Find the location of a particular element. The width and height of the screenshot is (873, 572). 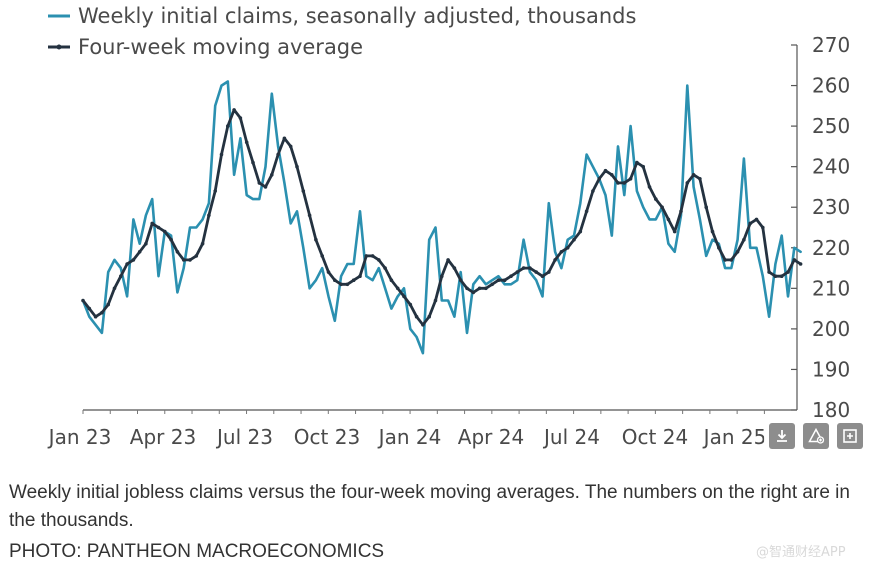

x-tick-label: Oct 23 is located at coordinates (327, 437).